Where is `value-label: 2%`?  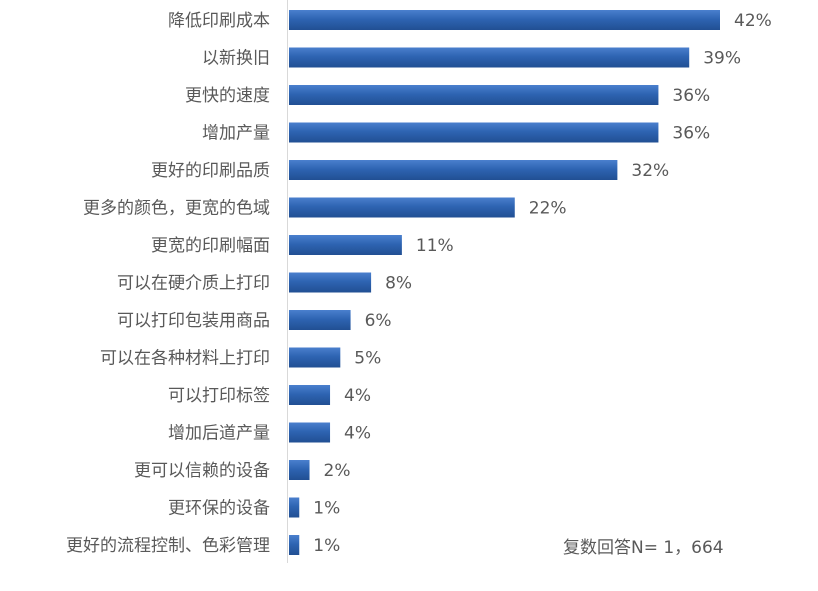 value-label: 2% is located at coordinates (337, 471).